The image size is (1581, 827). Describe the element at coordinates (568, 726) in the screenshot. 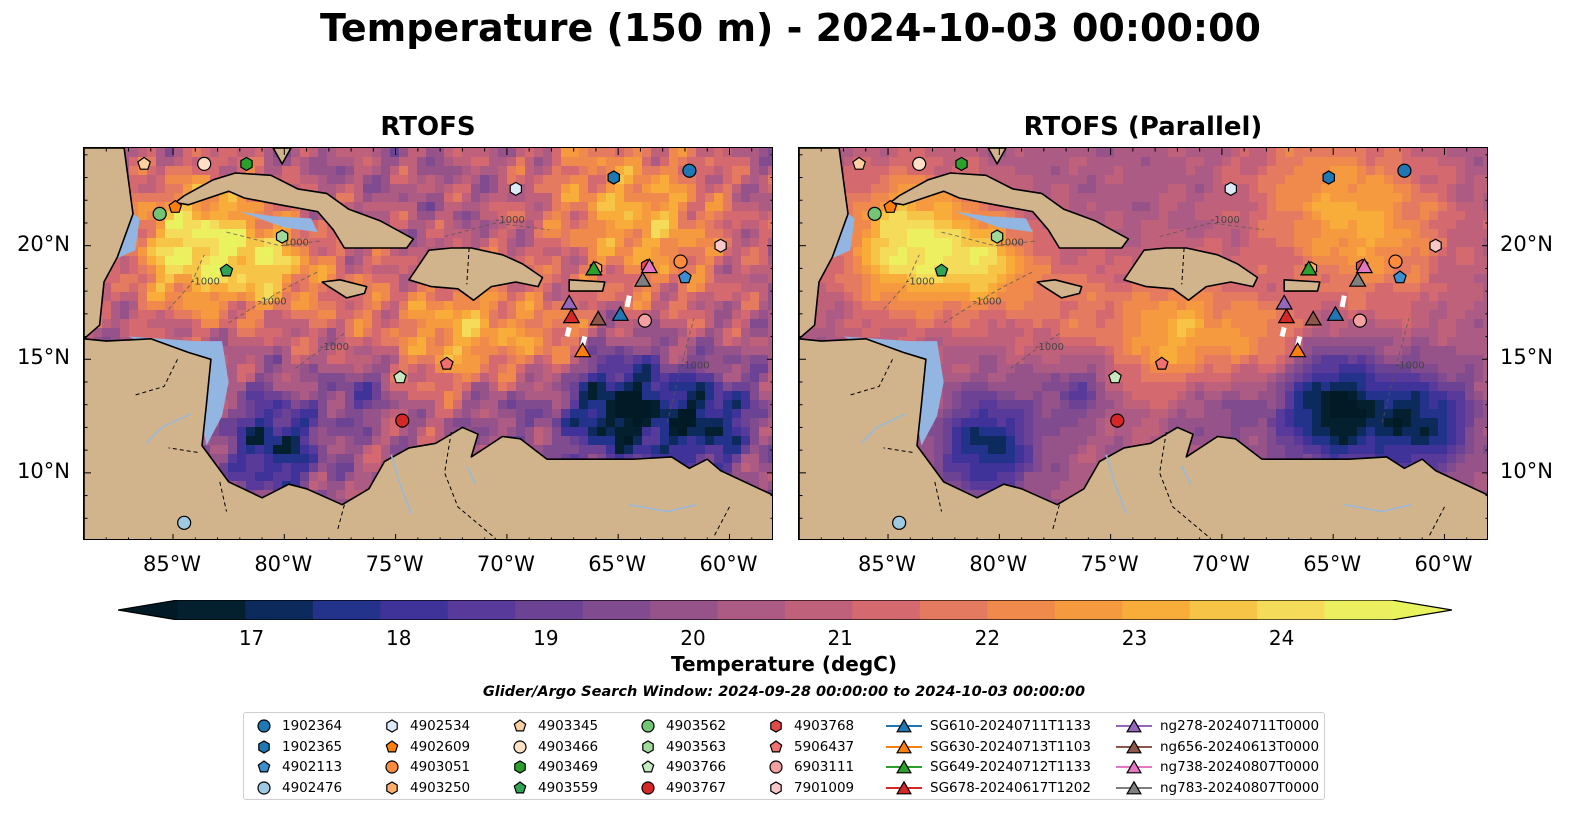

I see `legend-label: 4903345` at that location.